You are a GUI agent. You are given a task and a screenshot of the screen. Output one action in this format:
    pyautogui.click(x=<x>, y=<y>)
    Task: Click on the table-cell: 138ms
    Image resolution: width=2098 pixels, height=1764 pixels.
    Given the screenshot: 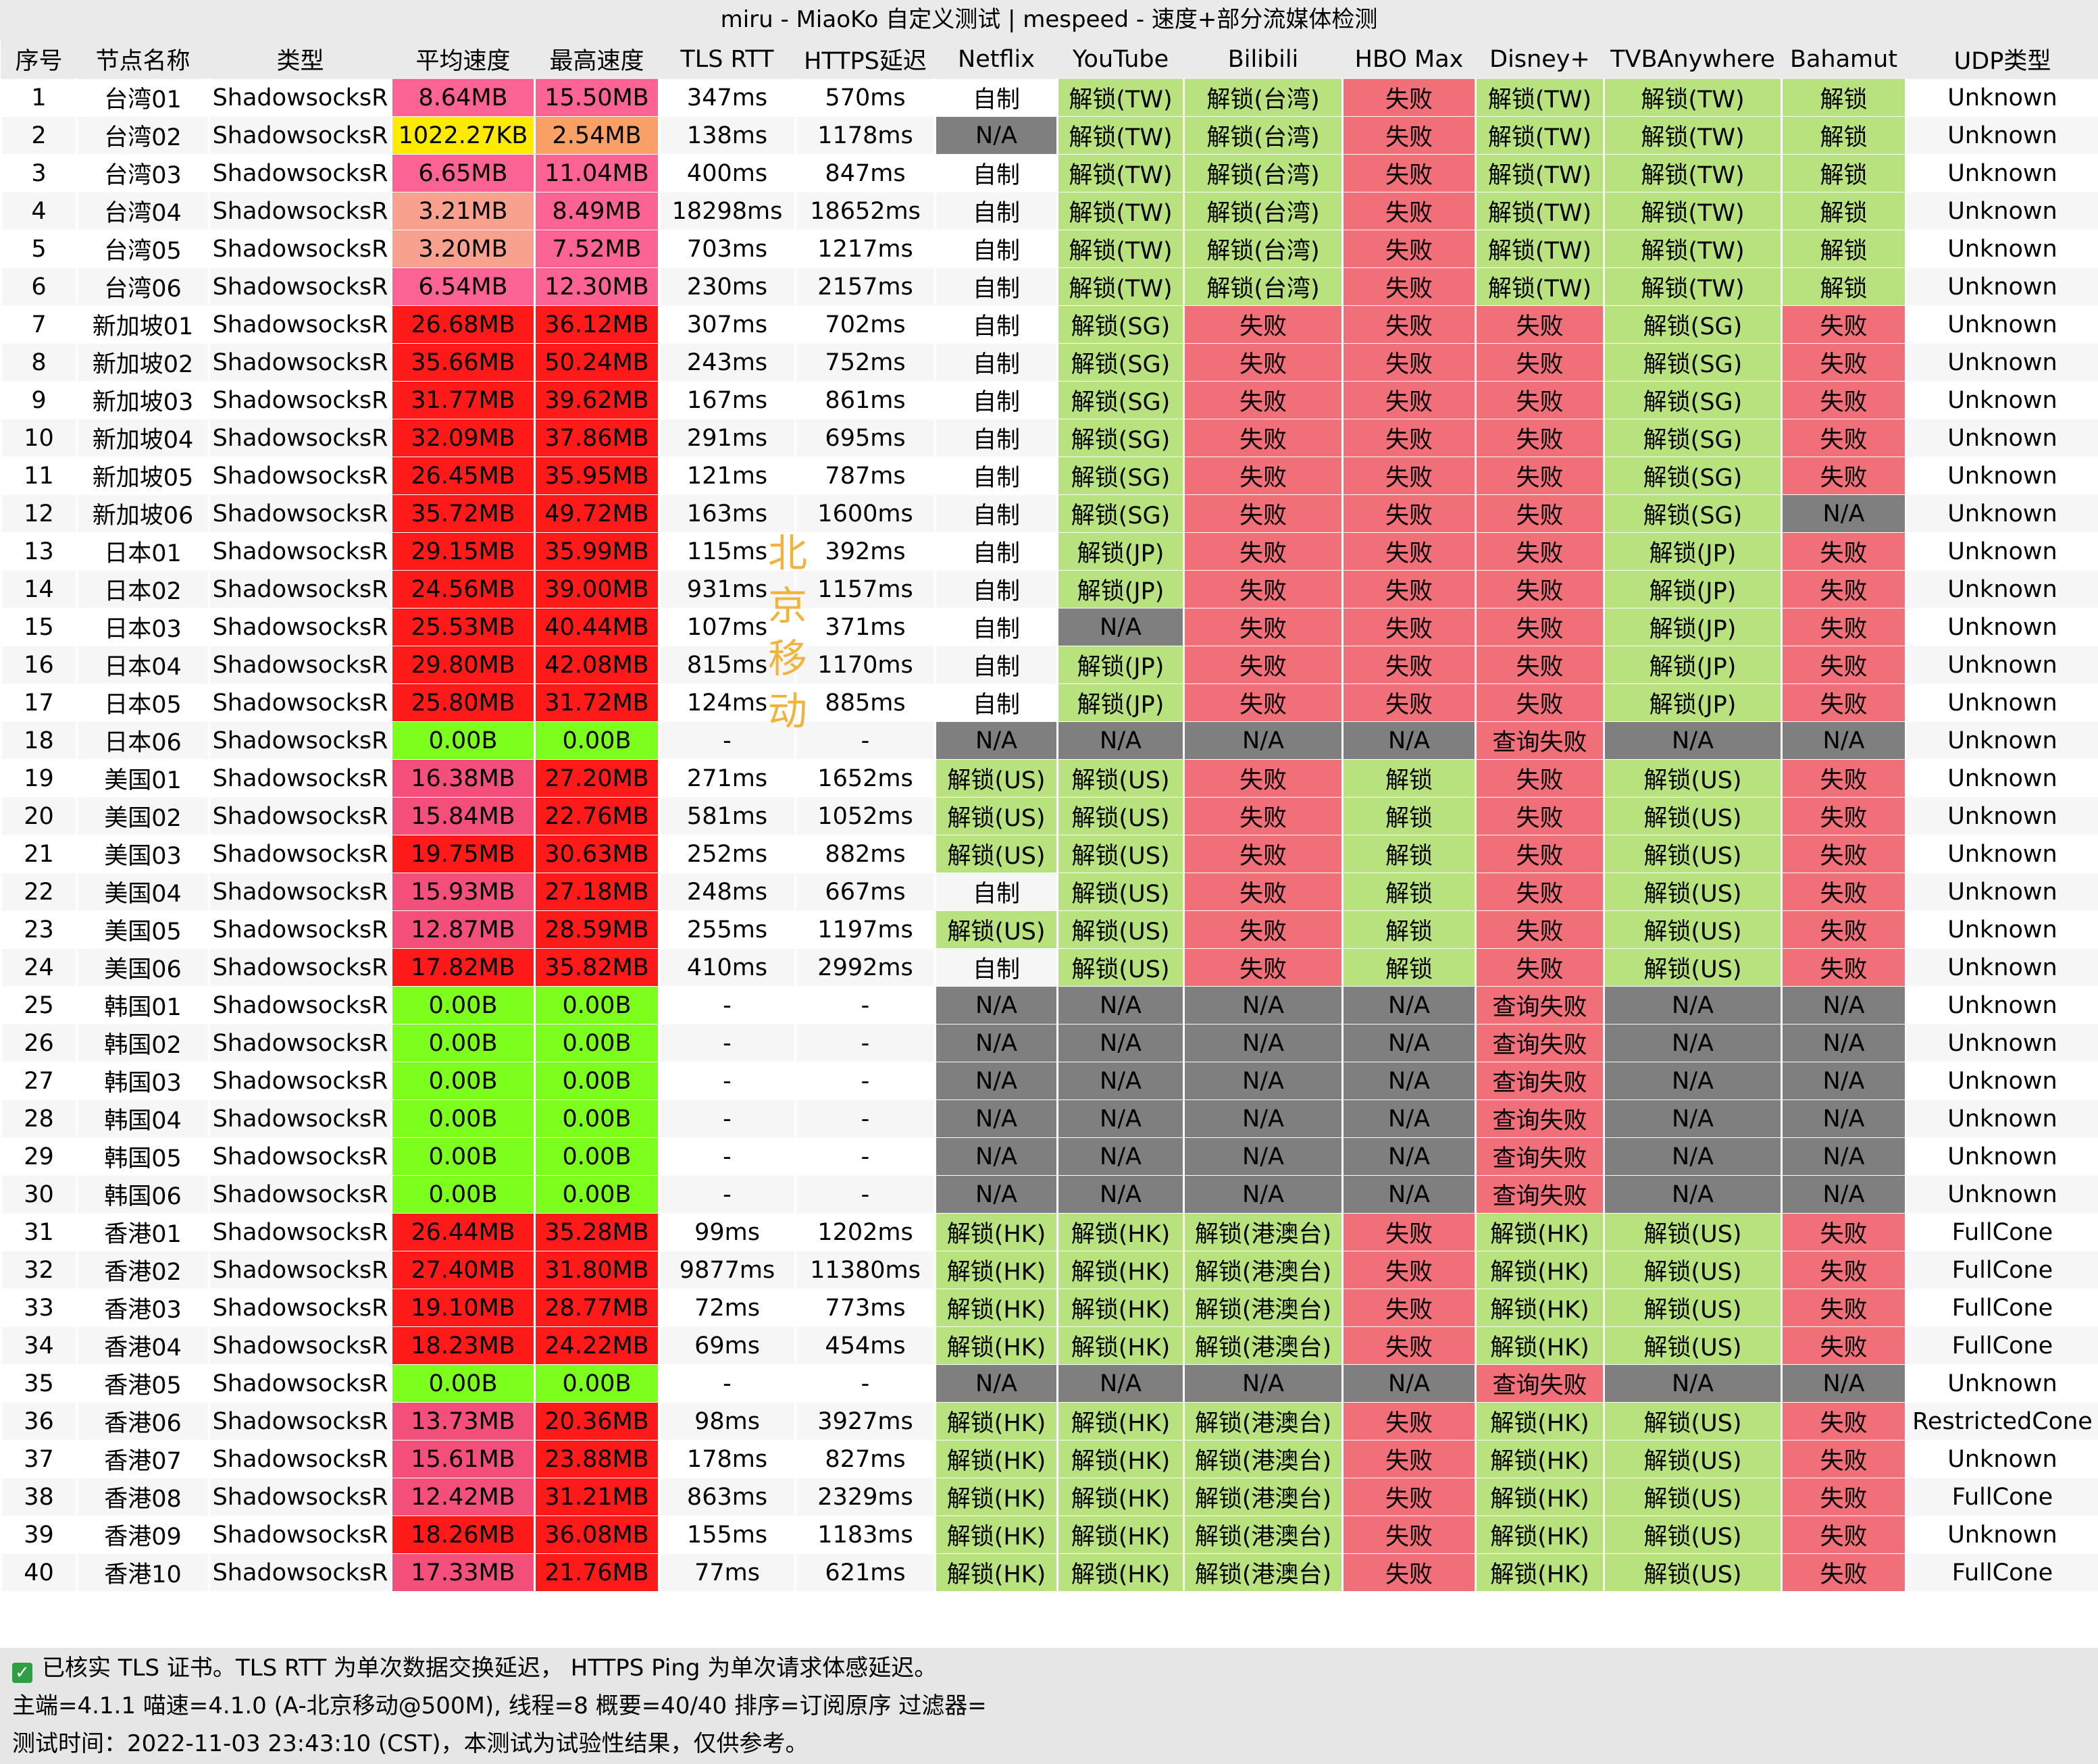 What is the action you would take?
    pyautogui.click(x=727, y=135)
    